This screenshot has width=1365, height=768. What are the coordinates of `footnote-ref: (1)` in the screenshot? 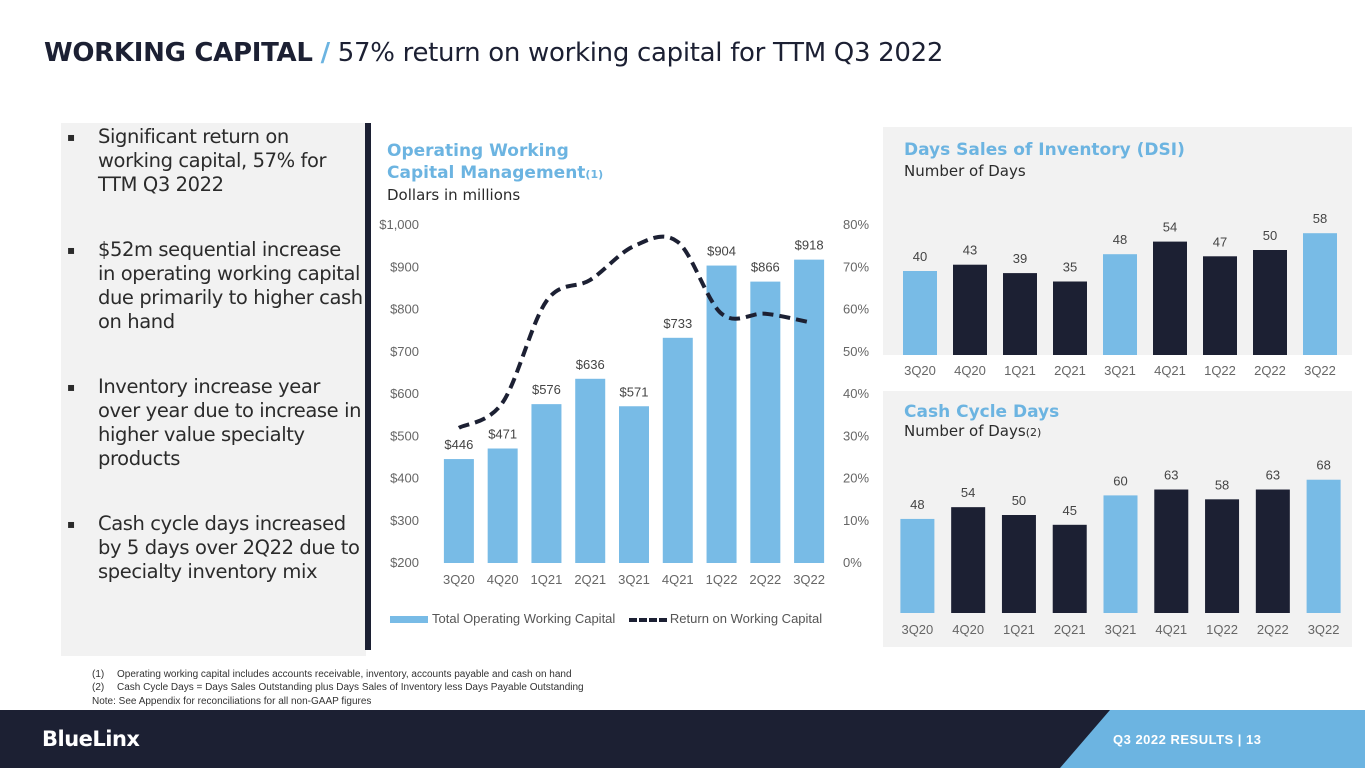 It's located at (594, 174).